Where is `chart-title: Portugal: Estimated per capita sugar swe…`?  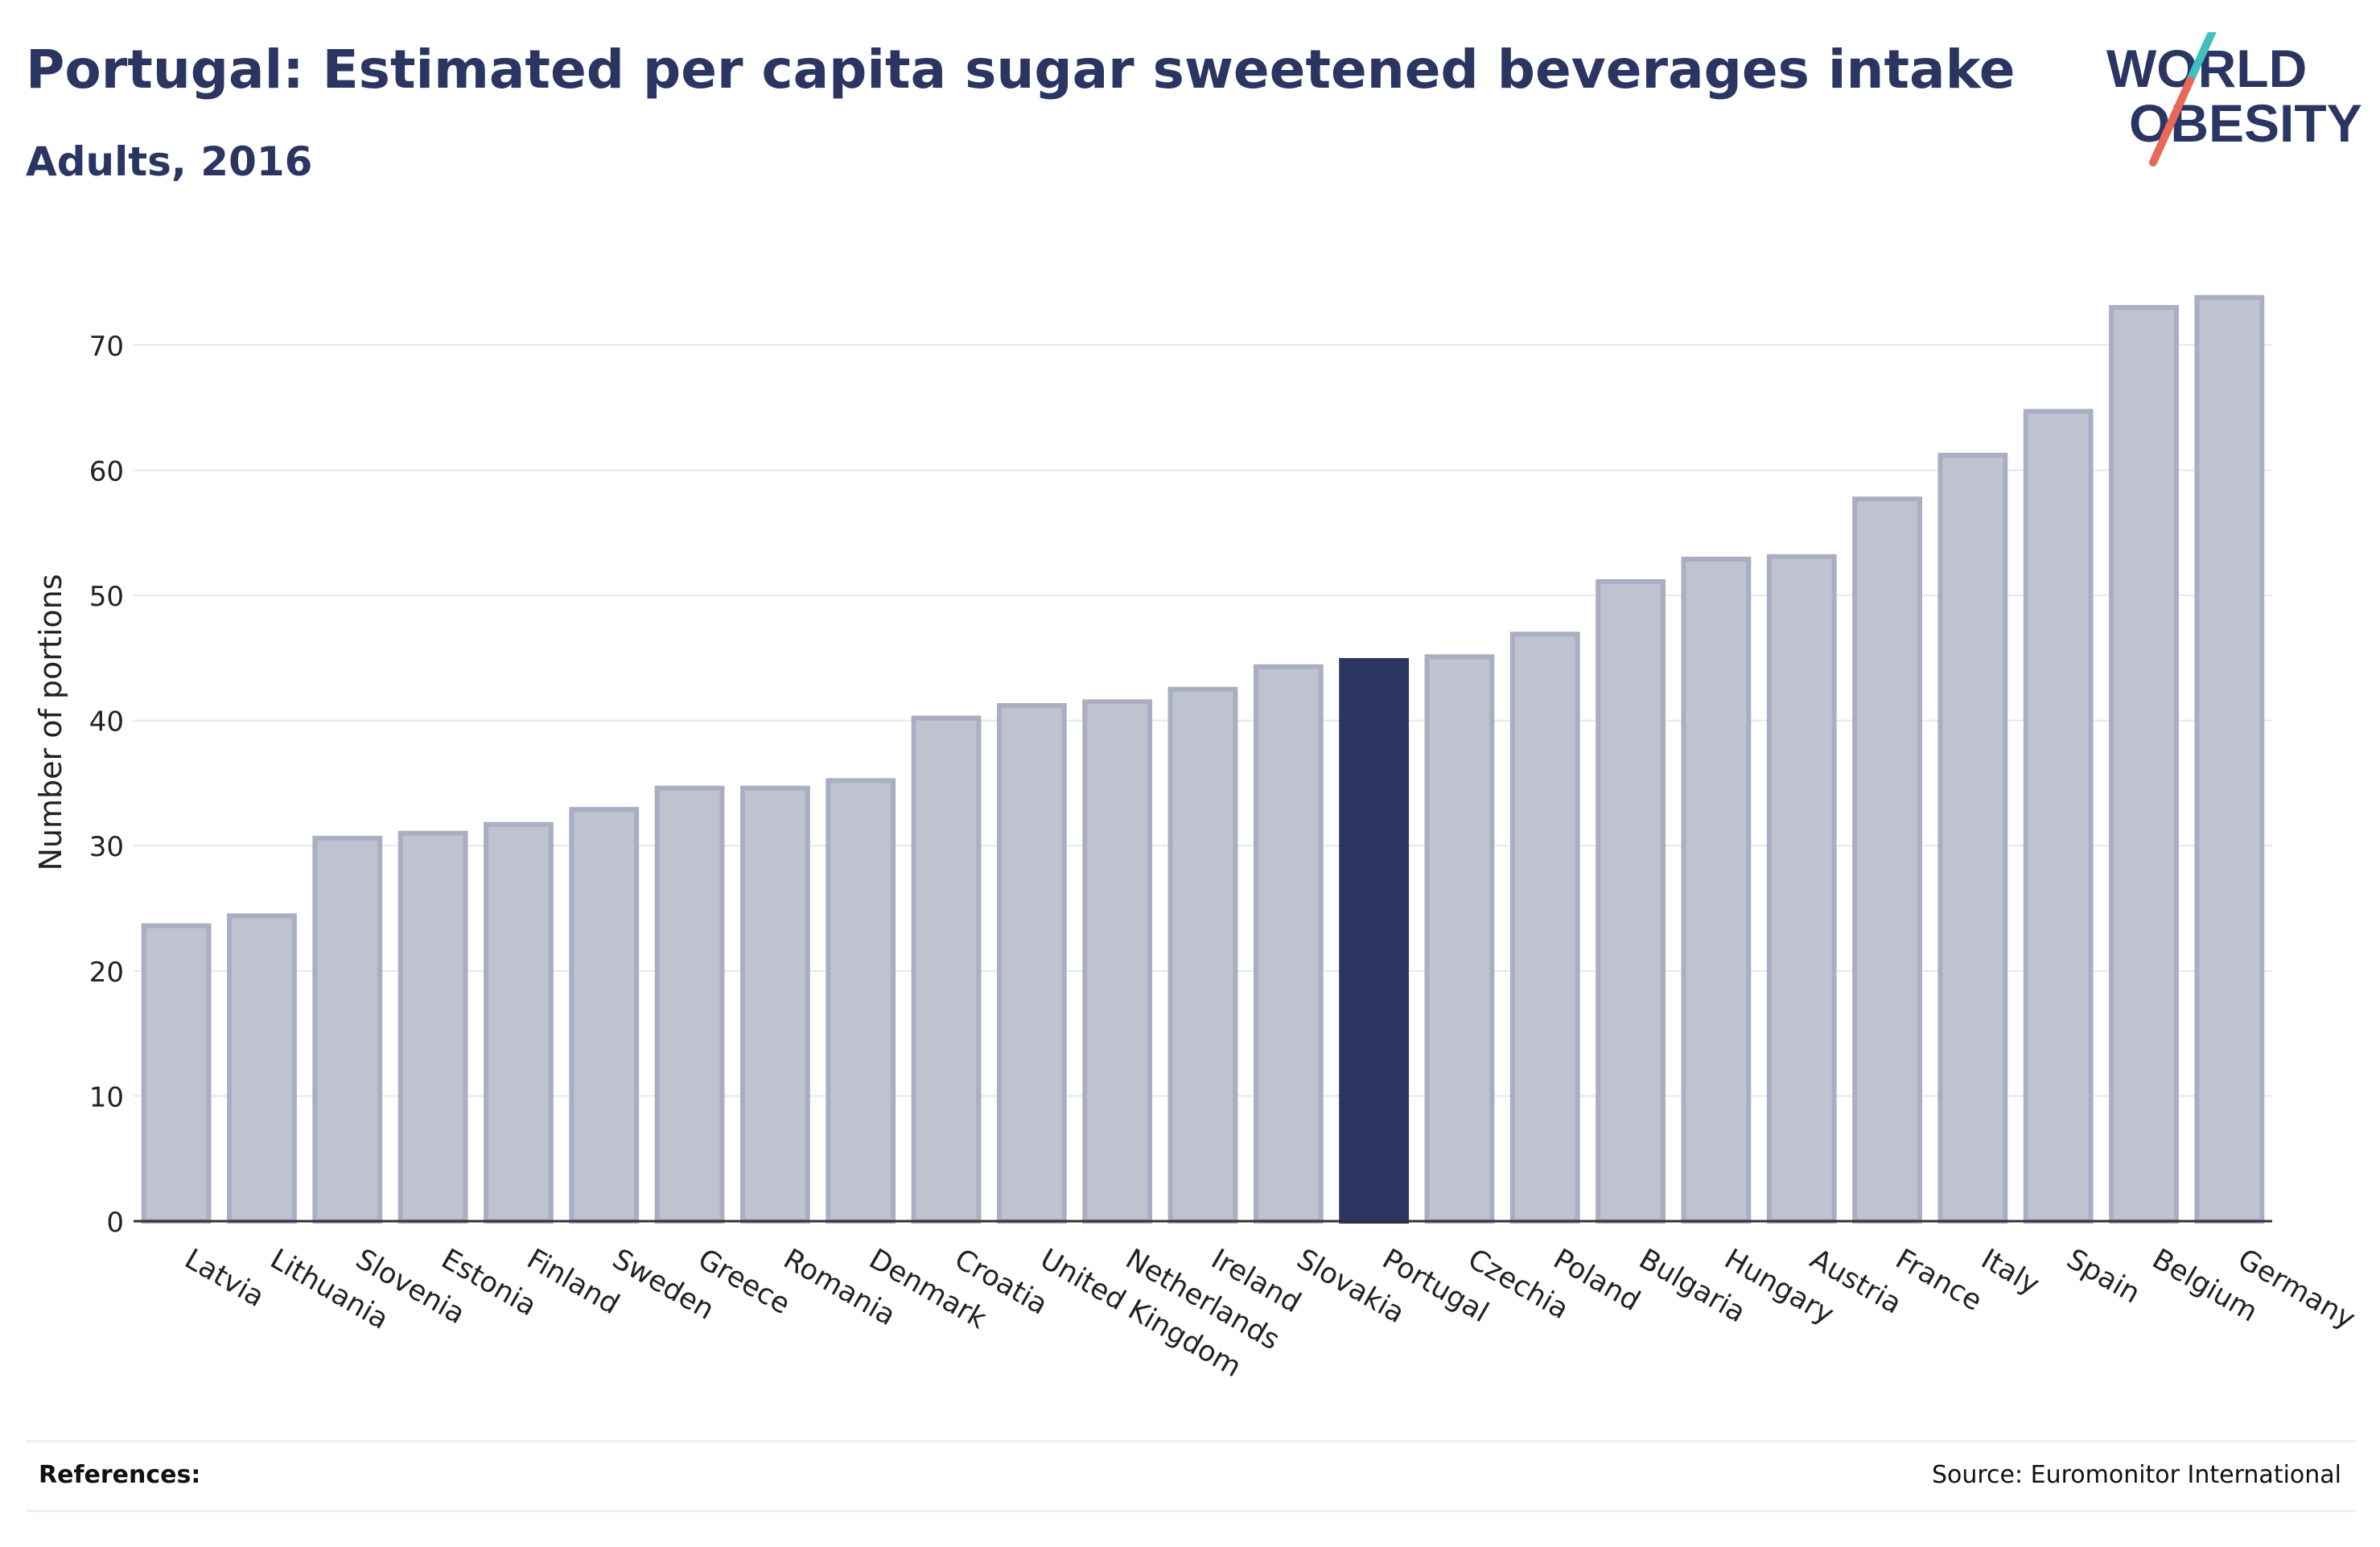 chart-title: Portugal: Estimated per capita sugar swe… is located at coordinates (1021, 70).